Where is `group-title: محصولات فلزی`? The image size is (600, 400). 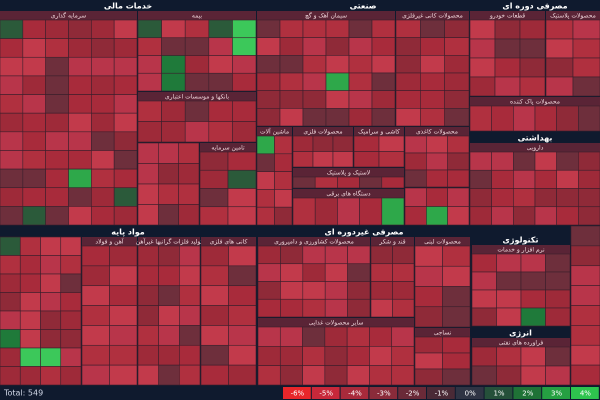
group-title: محصولات فلزی is located at coordinates (322, 132).